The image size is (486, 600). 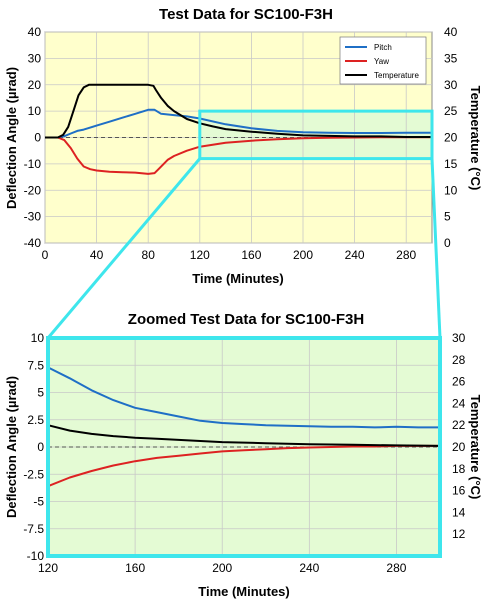 What do you see at coordinates (35, 420) in the screenshot?
I see `y-tick-label: 2.5` at bounding box center [35, 420].